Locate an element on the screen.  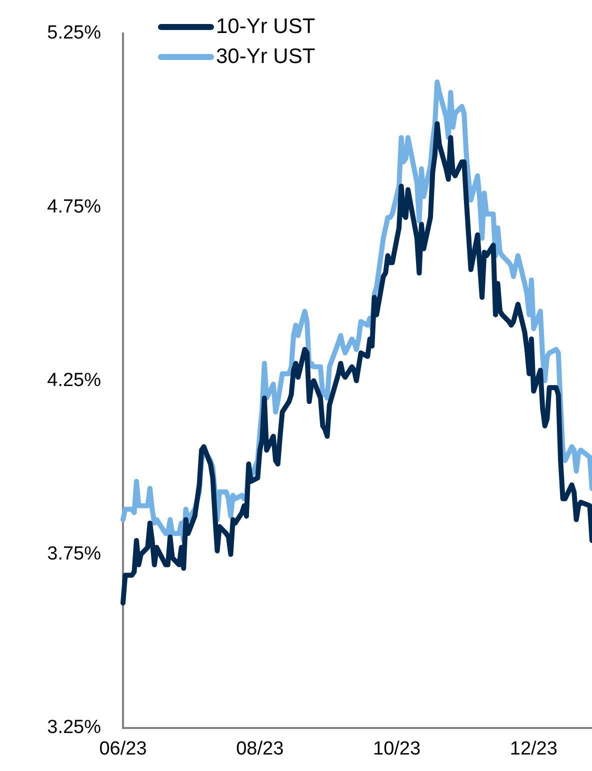
y-tick-label: 4.25% is located at coordinates (74, 380).